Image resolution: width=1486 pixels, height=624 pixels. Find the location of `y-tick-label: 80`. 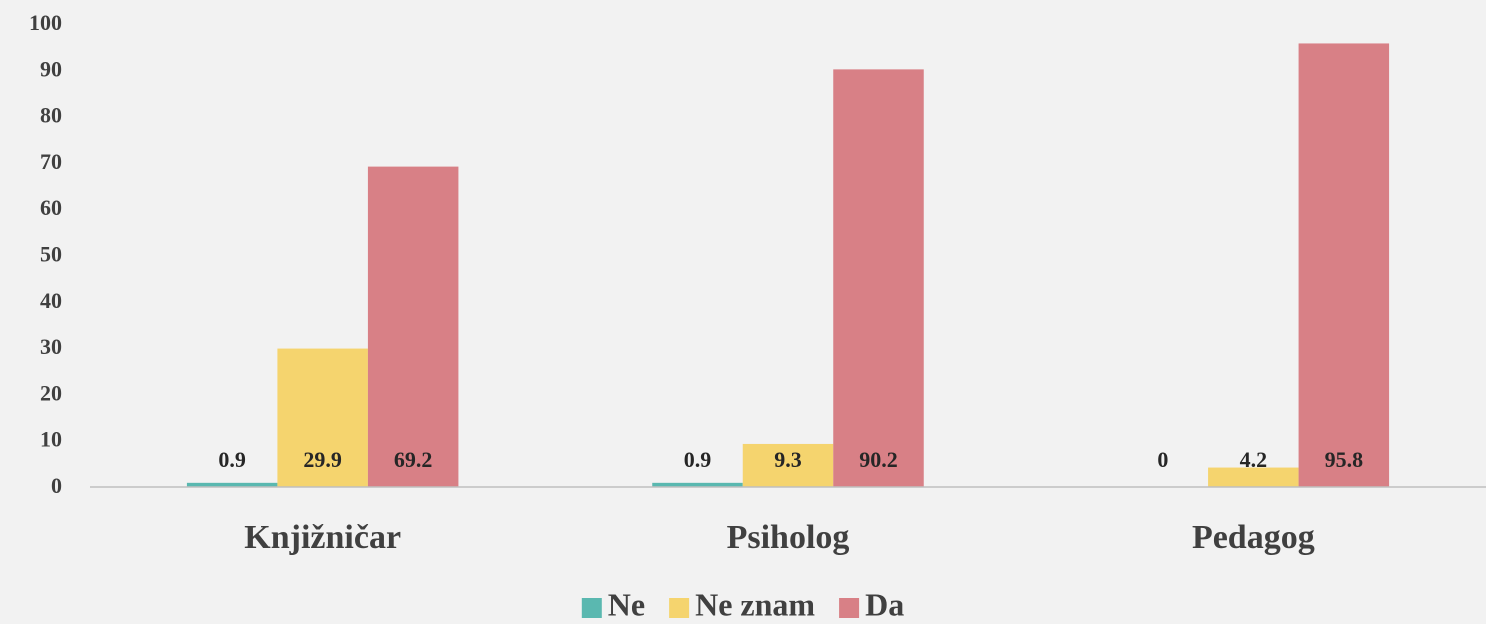

y-tick-label: 80 is located at coordinates (51, 115).